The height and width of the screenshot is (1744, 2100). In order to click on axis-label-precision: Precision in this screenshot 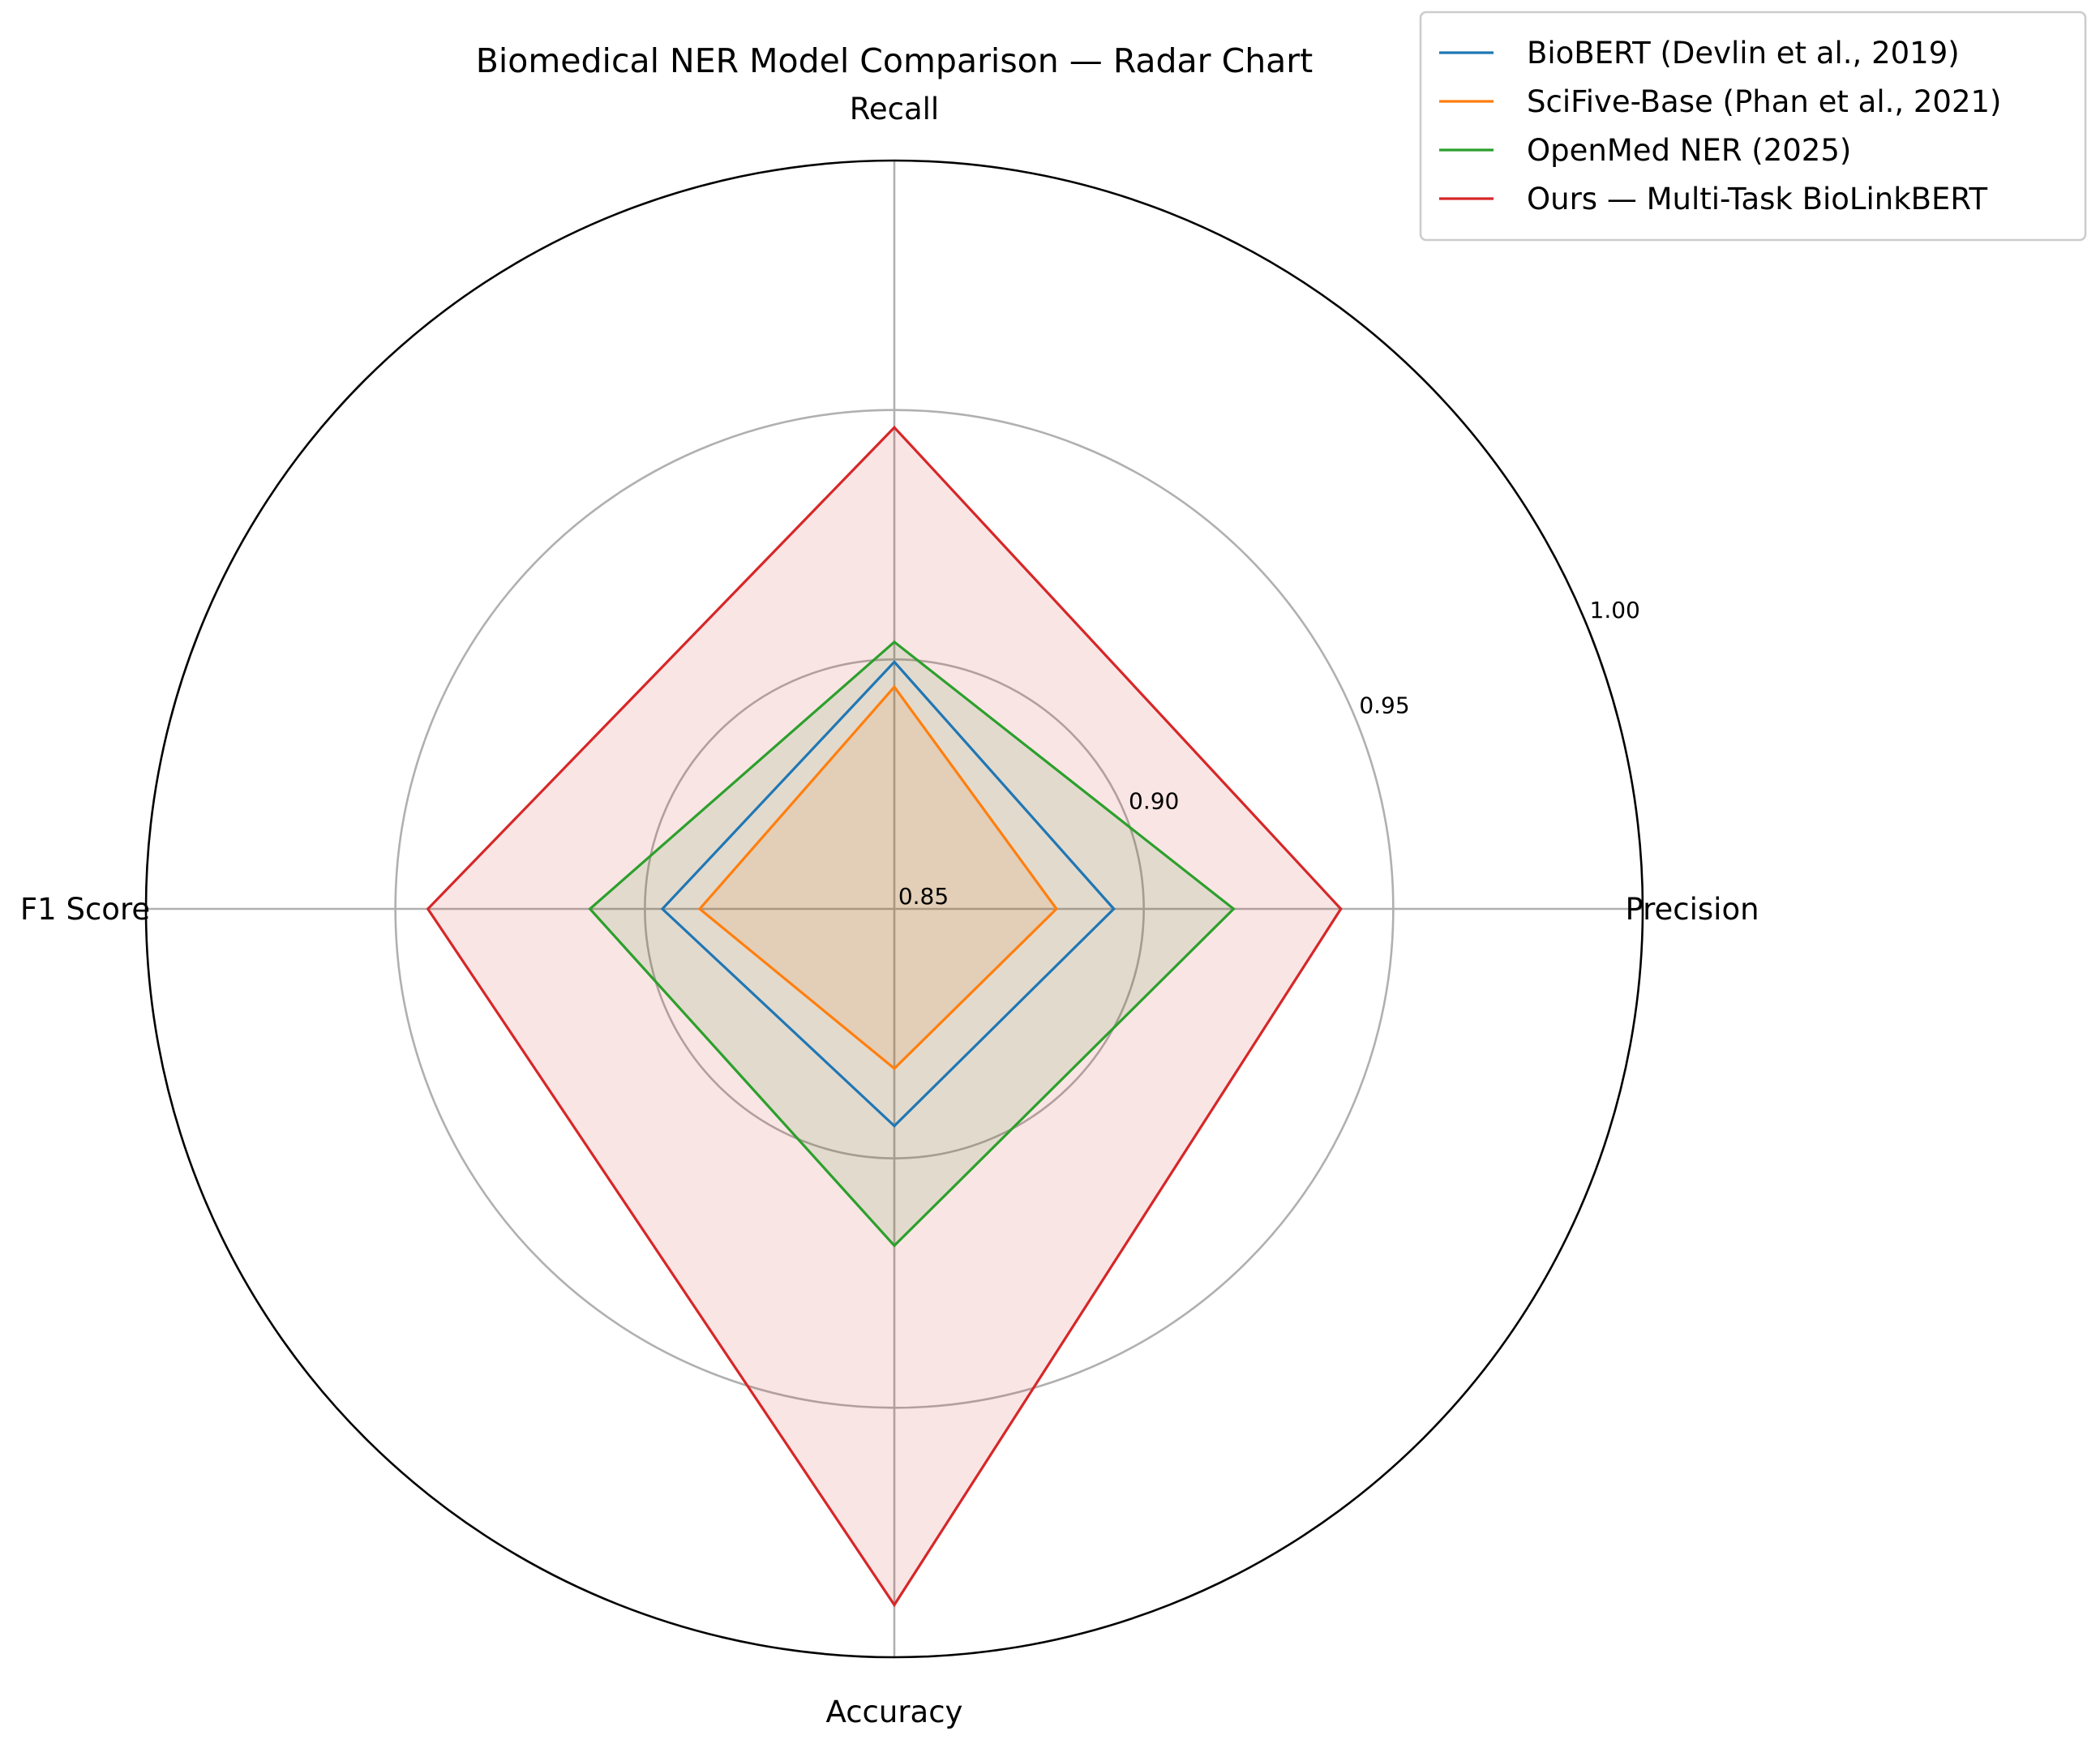, I will do `click(1692, 909)`.